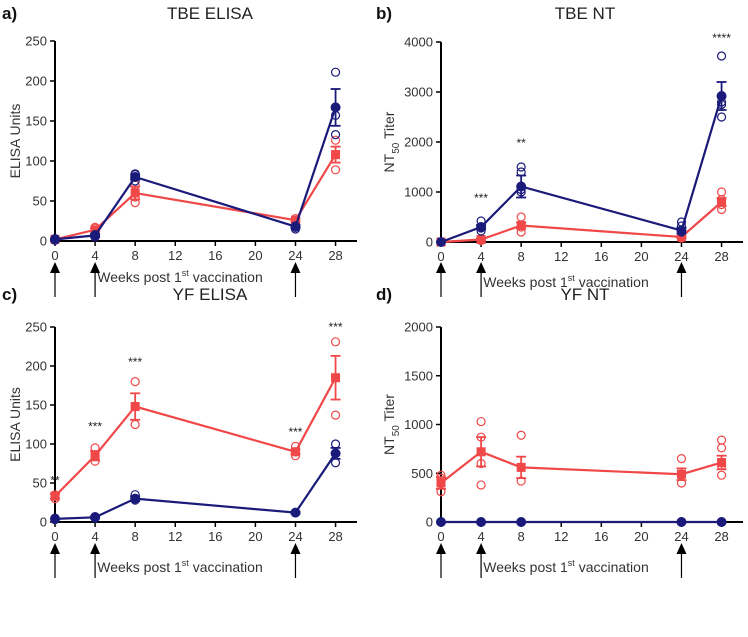  Describe the element at coordinates (389, 162) in the screenshot. I see `y-label-main: NT` at that location.